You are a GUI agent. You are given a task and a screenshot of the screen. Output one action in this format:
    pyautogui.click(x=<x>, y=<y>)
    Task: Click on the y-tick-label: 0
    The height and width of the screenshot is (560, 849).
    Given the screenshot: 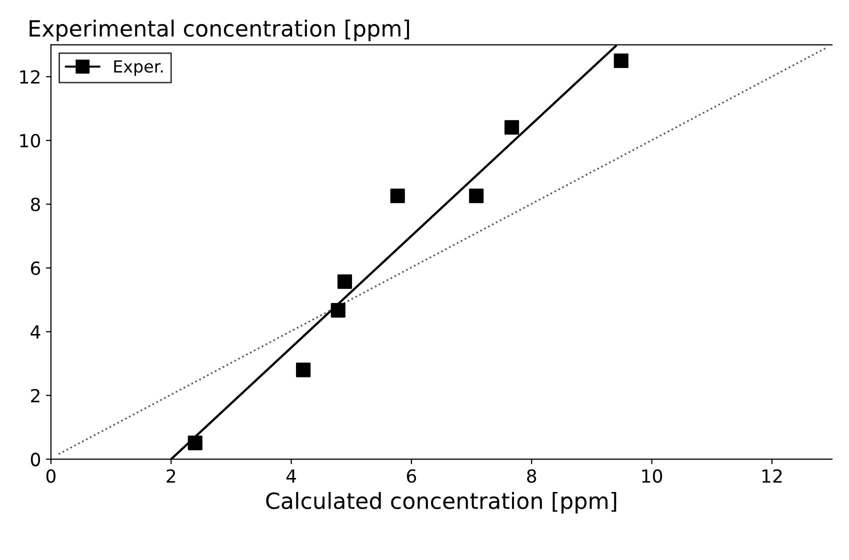 What is the action you would take?
    pyautogui.click(x=35, y=459)
    